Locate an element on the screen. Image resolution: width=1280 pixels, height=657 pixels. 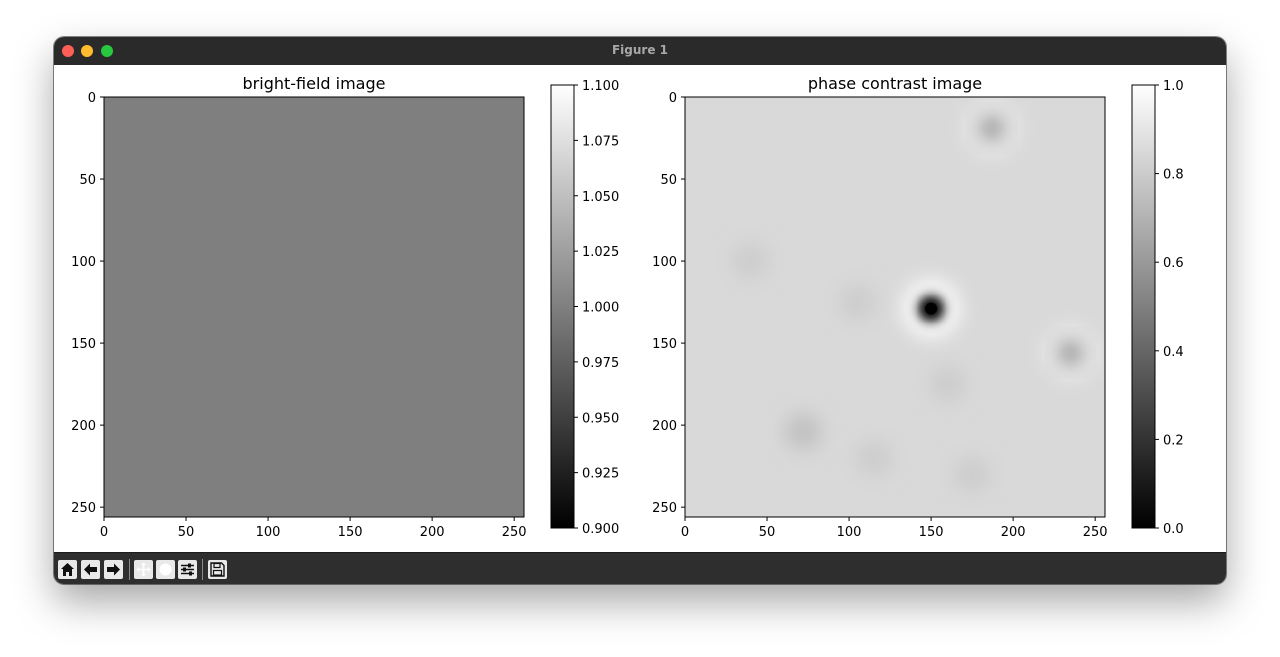
minimize-icon is located at coordinates (87, 51).